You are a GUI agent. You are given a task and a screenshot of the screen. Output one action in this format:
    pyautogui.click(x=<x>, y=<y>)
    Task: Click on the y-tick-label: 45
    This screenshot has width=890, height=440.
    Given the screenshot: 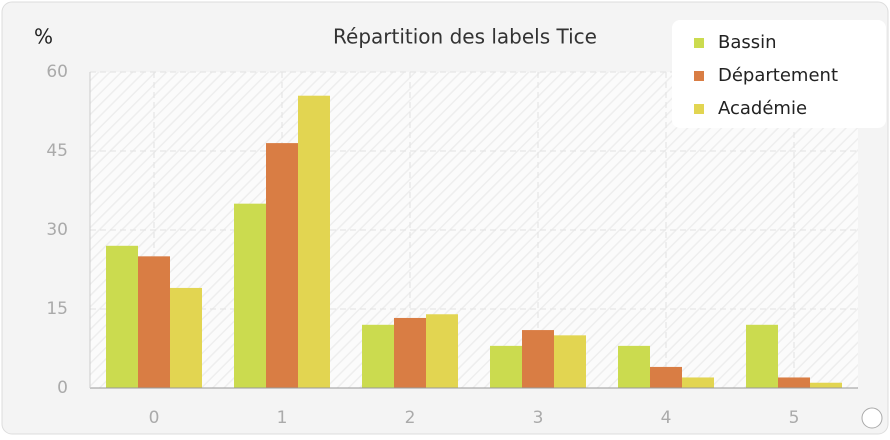 What is the action you would take?
    pyautogui.click(x=57, y=151)
    